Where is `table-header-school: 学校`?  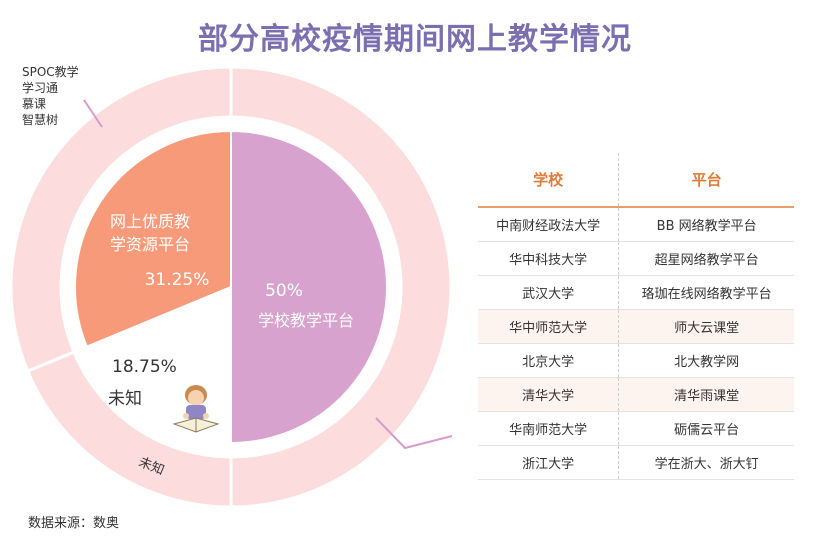 table-header-school: 学校 is located at coordinates (549, 180).